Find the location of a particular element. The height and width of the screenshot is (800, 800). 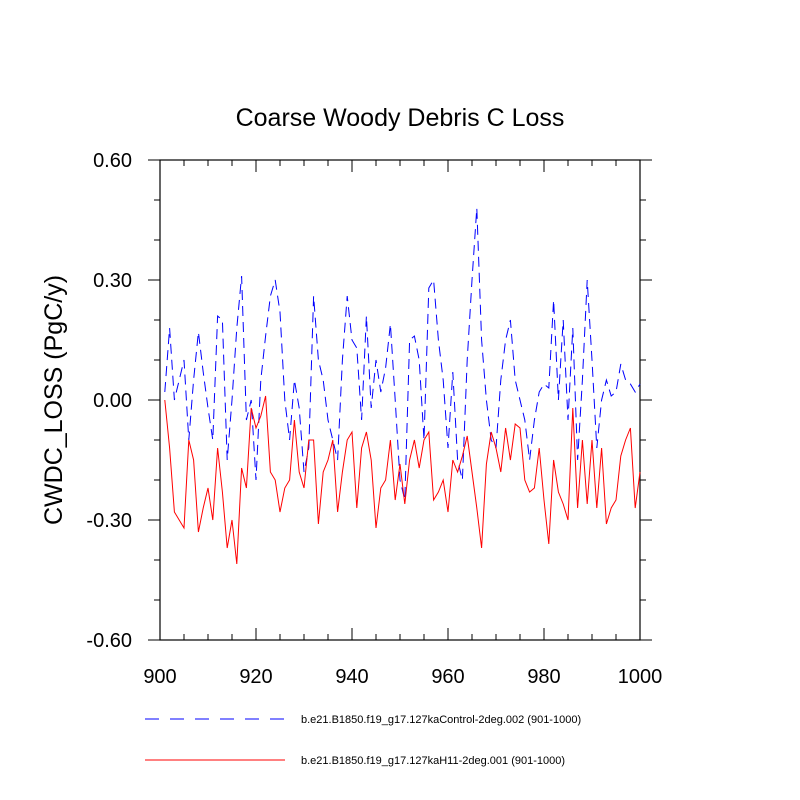

x-tick-label: 900 is located at coordinates (159, 677).